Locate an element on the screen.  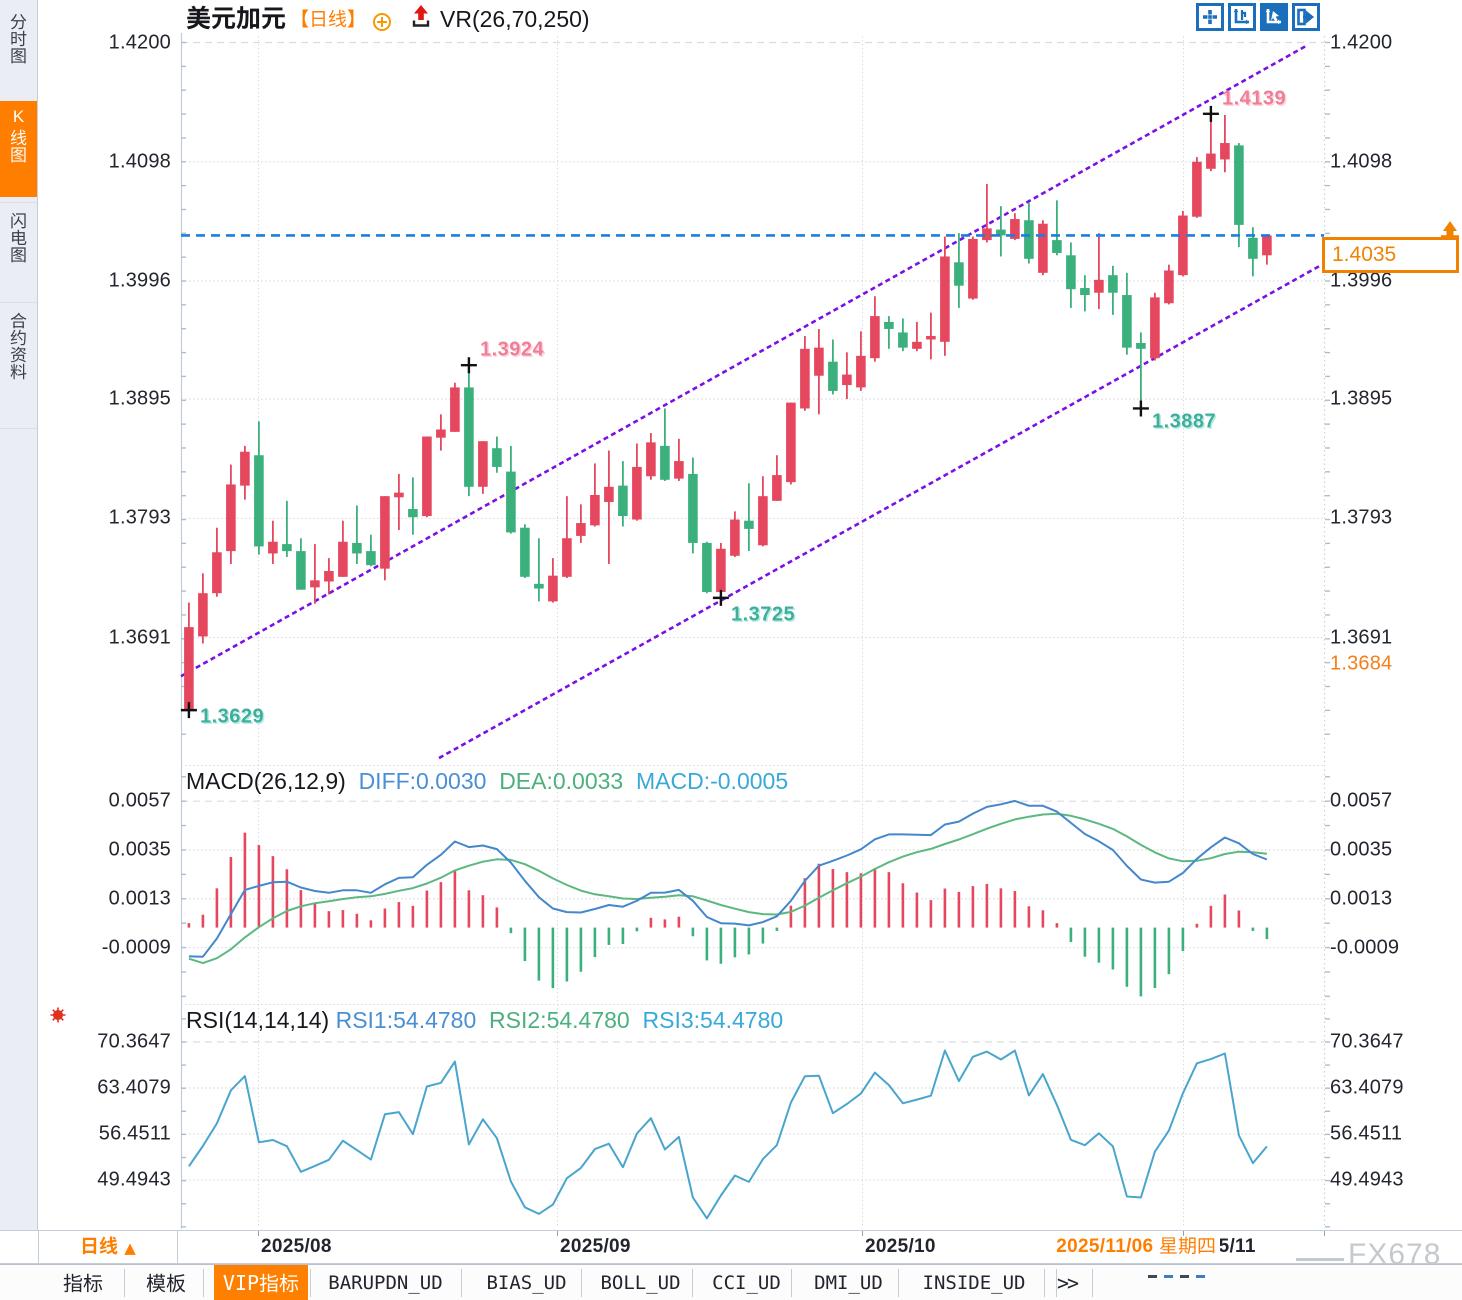
rsi-axis-label-left: 70.3647 is located at coordinates (134, 1041).